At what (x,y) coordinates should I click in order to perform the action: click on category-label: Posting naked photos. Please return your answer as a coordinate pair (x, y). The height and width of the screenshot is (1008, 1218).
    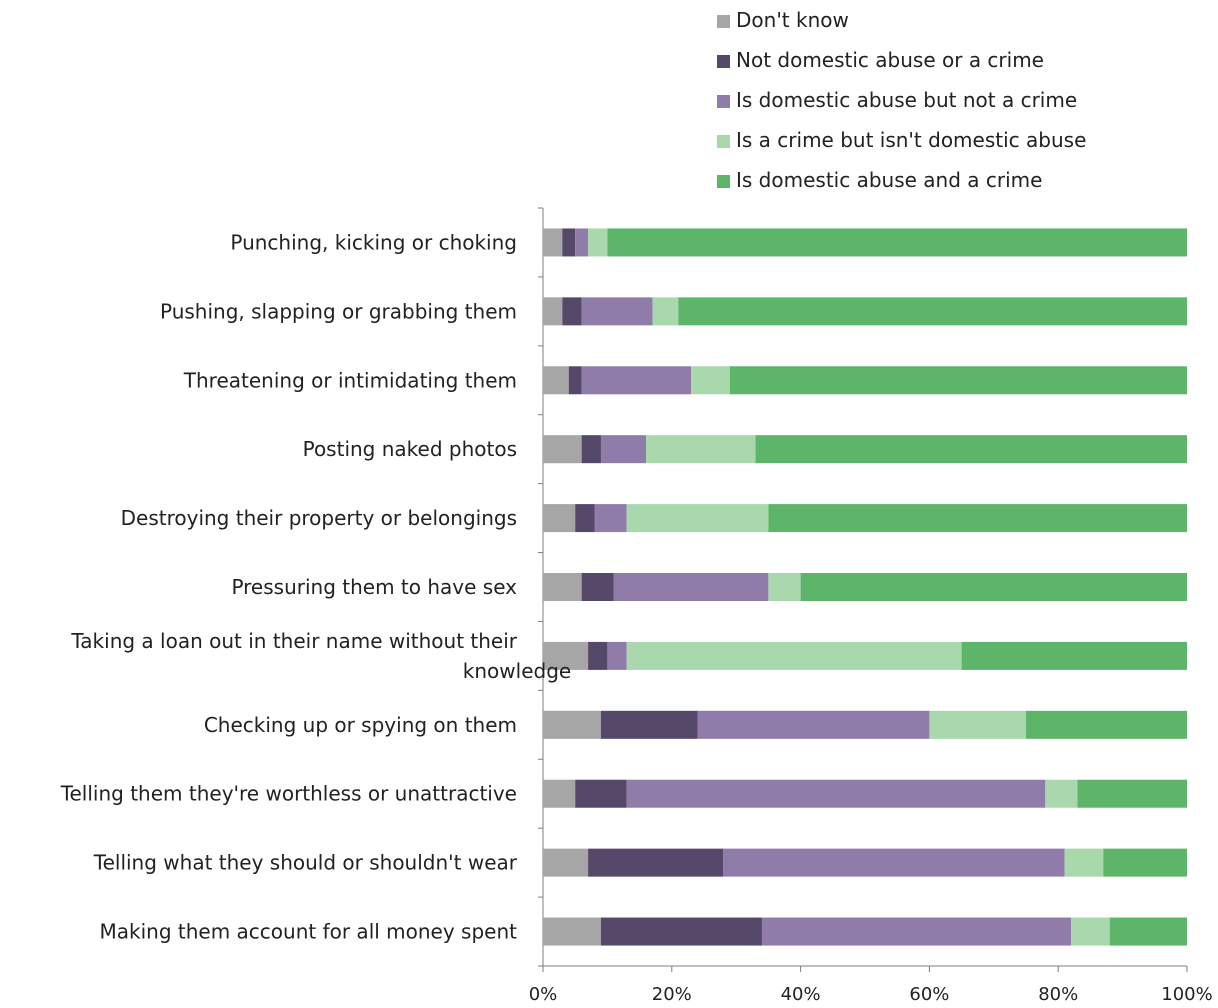
    Looking at the image, I should click on (410, 449).